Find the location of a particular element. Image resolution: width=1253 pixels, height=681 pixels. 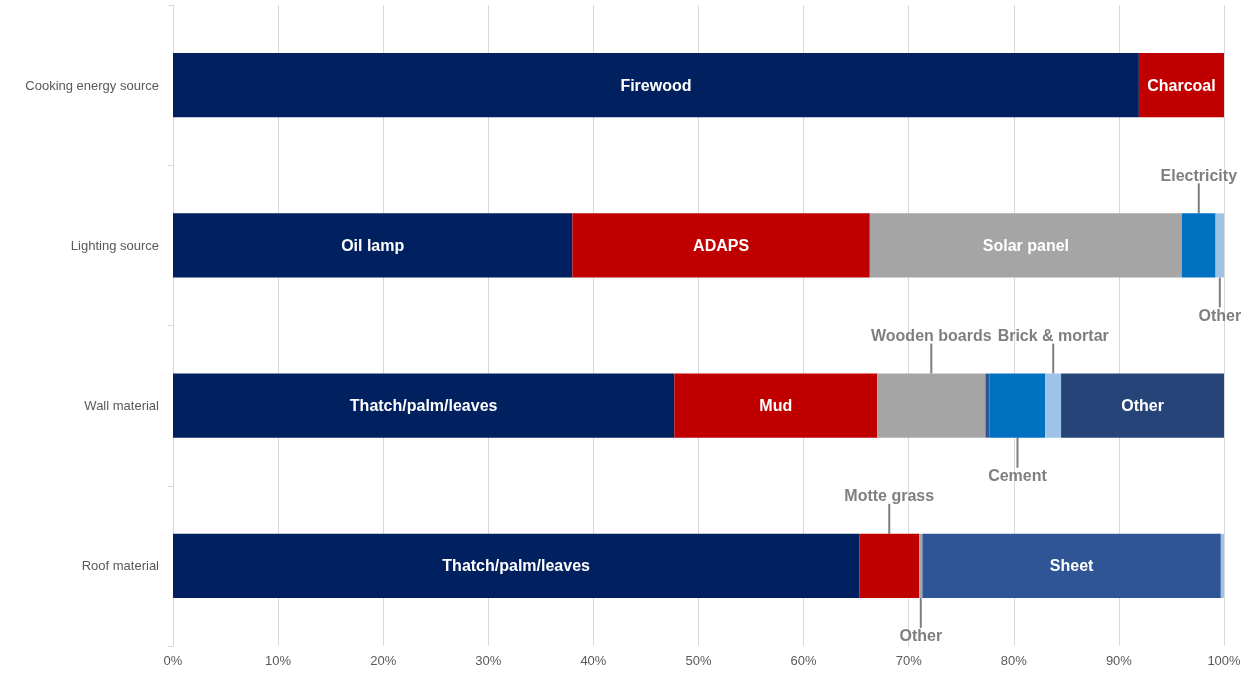

y-tick-label: Cooking energy source is located at coordinates (92, 85).